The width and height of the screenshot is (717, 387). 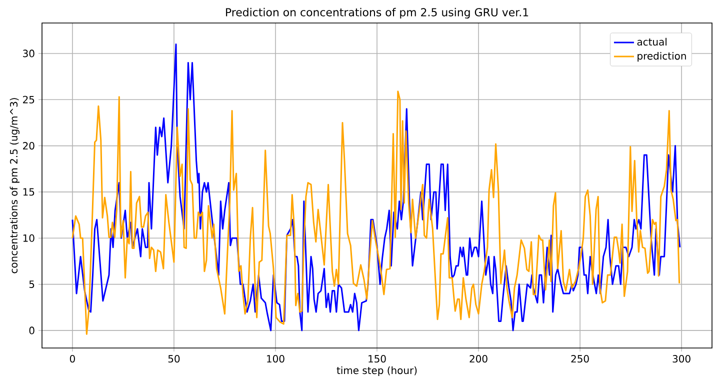 What do you see at coordinates (377, 13) in the screenshot?
I see `chart-title: Prediction on concentrations of pm 2.5 using GRU ver.1` at bounding box center [377, 13].